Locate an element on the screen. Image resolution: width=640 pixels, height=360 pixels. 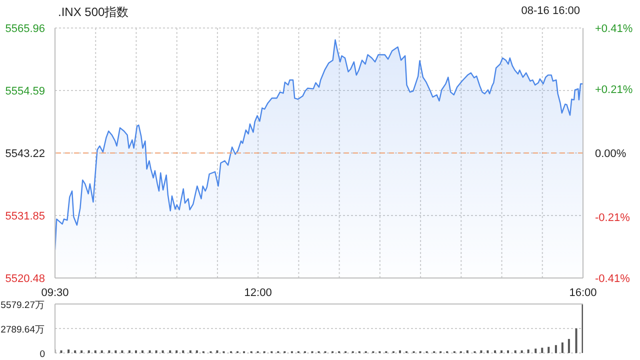
y-tick-label: 0 is located at coordinates (42, 354).